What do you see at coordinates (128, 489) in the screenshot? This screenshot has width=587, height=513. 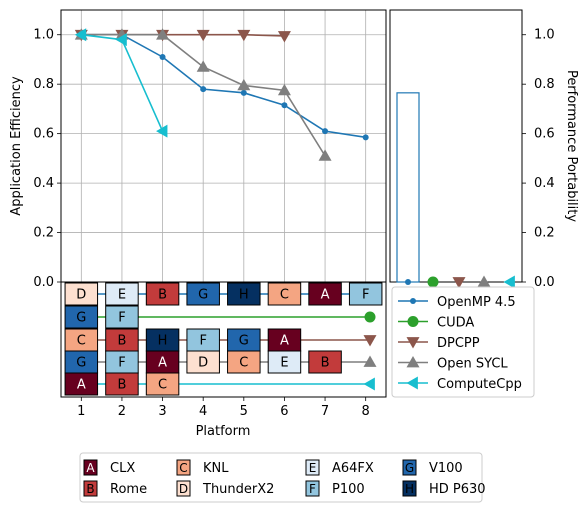 I see `platform-name: Rome` at bounding box center [128, 489].